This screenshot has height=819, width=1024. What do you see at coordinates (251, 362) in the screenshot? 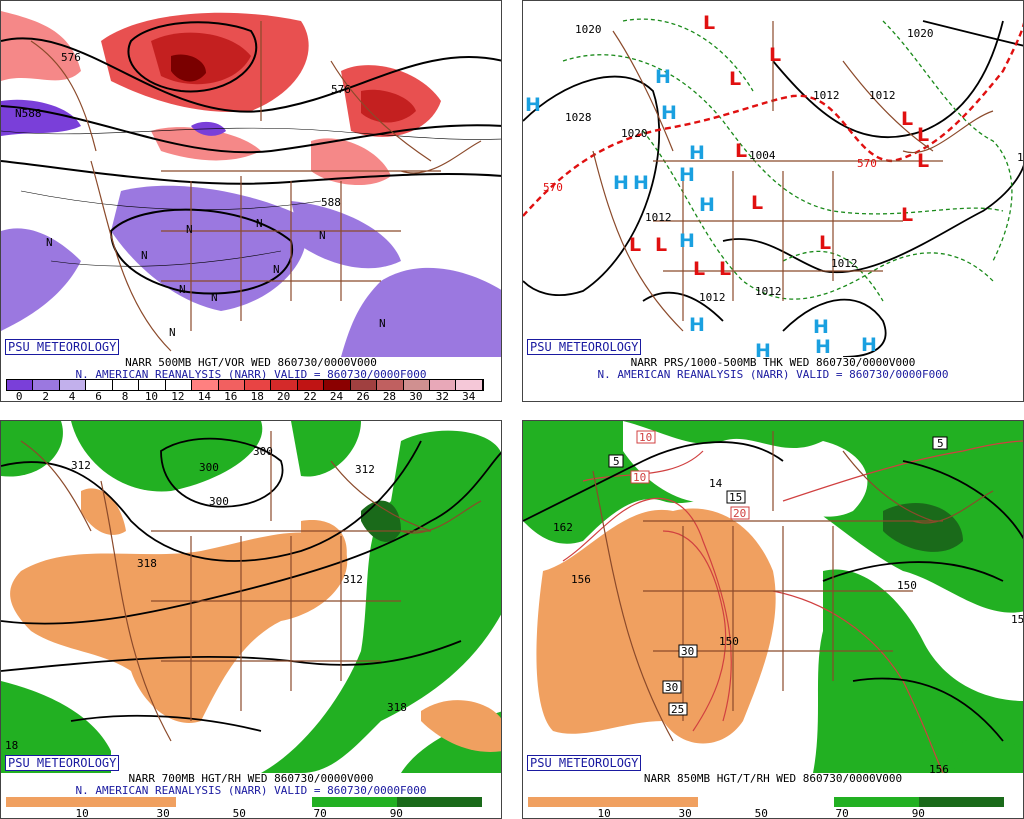
I see `map-title: NARR 500MB HGT/VOR WED 860730/0000V000` at bounding box center [251, 362].